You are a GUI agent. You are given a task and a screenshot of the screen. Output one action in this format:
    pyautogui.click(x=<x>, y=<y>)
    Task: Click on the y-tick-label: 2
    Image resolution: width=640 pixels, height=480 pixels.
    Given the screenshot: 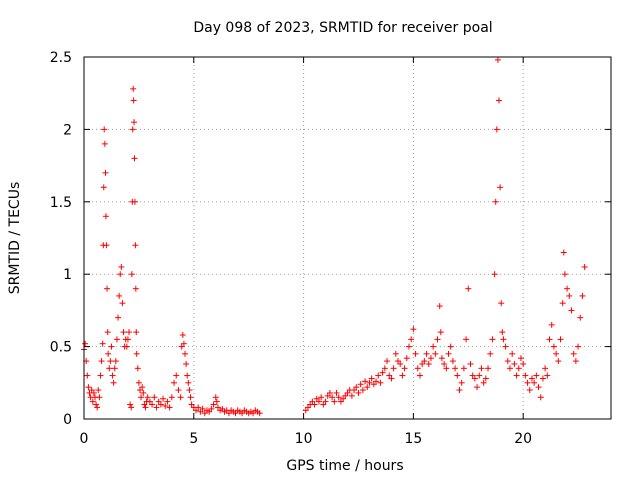 What is the action you would take?
    pyautogui.click(x=67, y=130)
    